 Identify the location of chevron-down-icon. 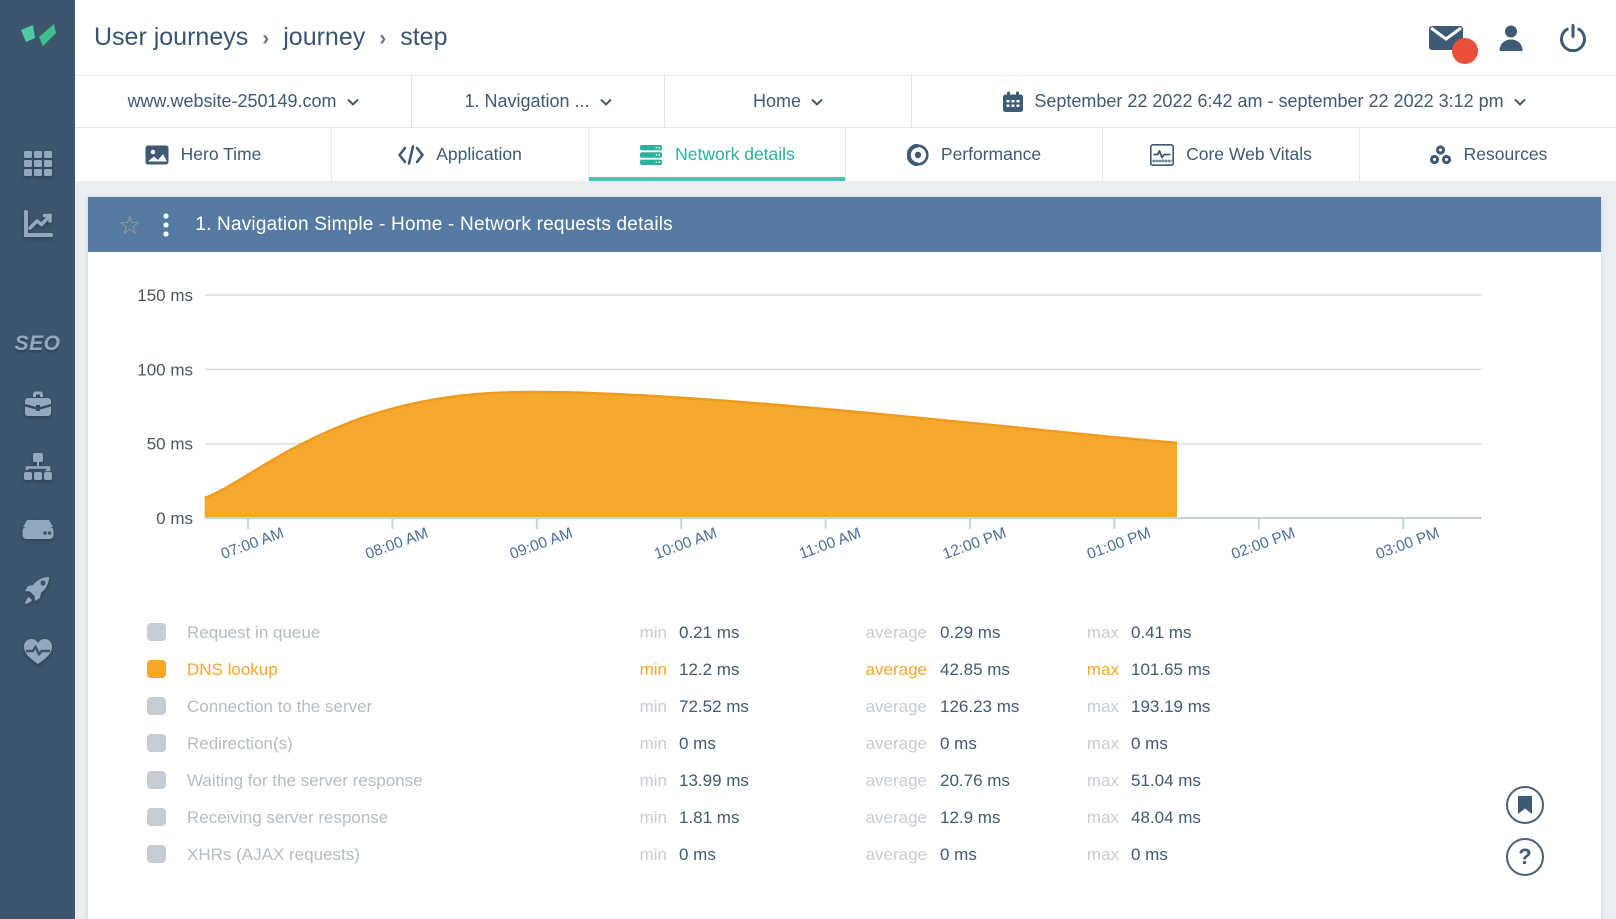
(817, 102).